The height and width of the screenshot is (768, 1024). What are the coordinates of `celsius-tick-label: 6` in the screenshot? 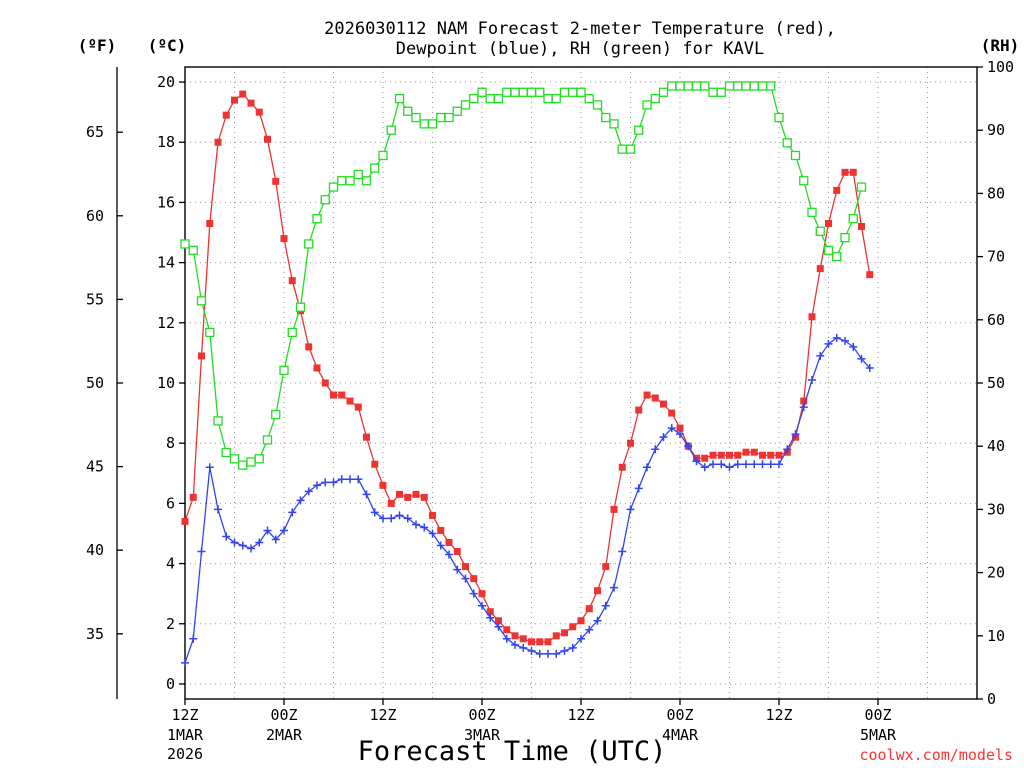 It's located at (170, 503).